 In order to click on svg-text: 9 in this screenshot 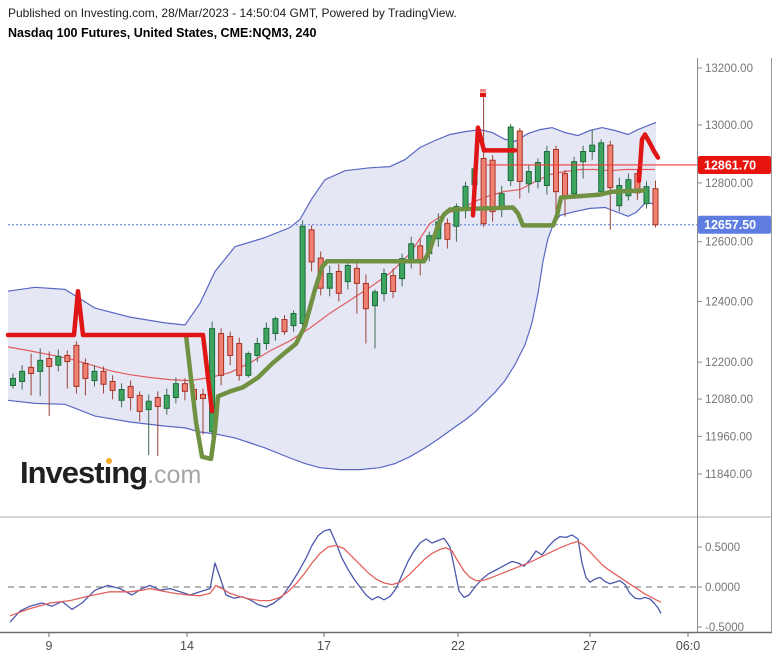, I will do `click(49, 646)`.